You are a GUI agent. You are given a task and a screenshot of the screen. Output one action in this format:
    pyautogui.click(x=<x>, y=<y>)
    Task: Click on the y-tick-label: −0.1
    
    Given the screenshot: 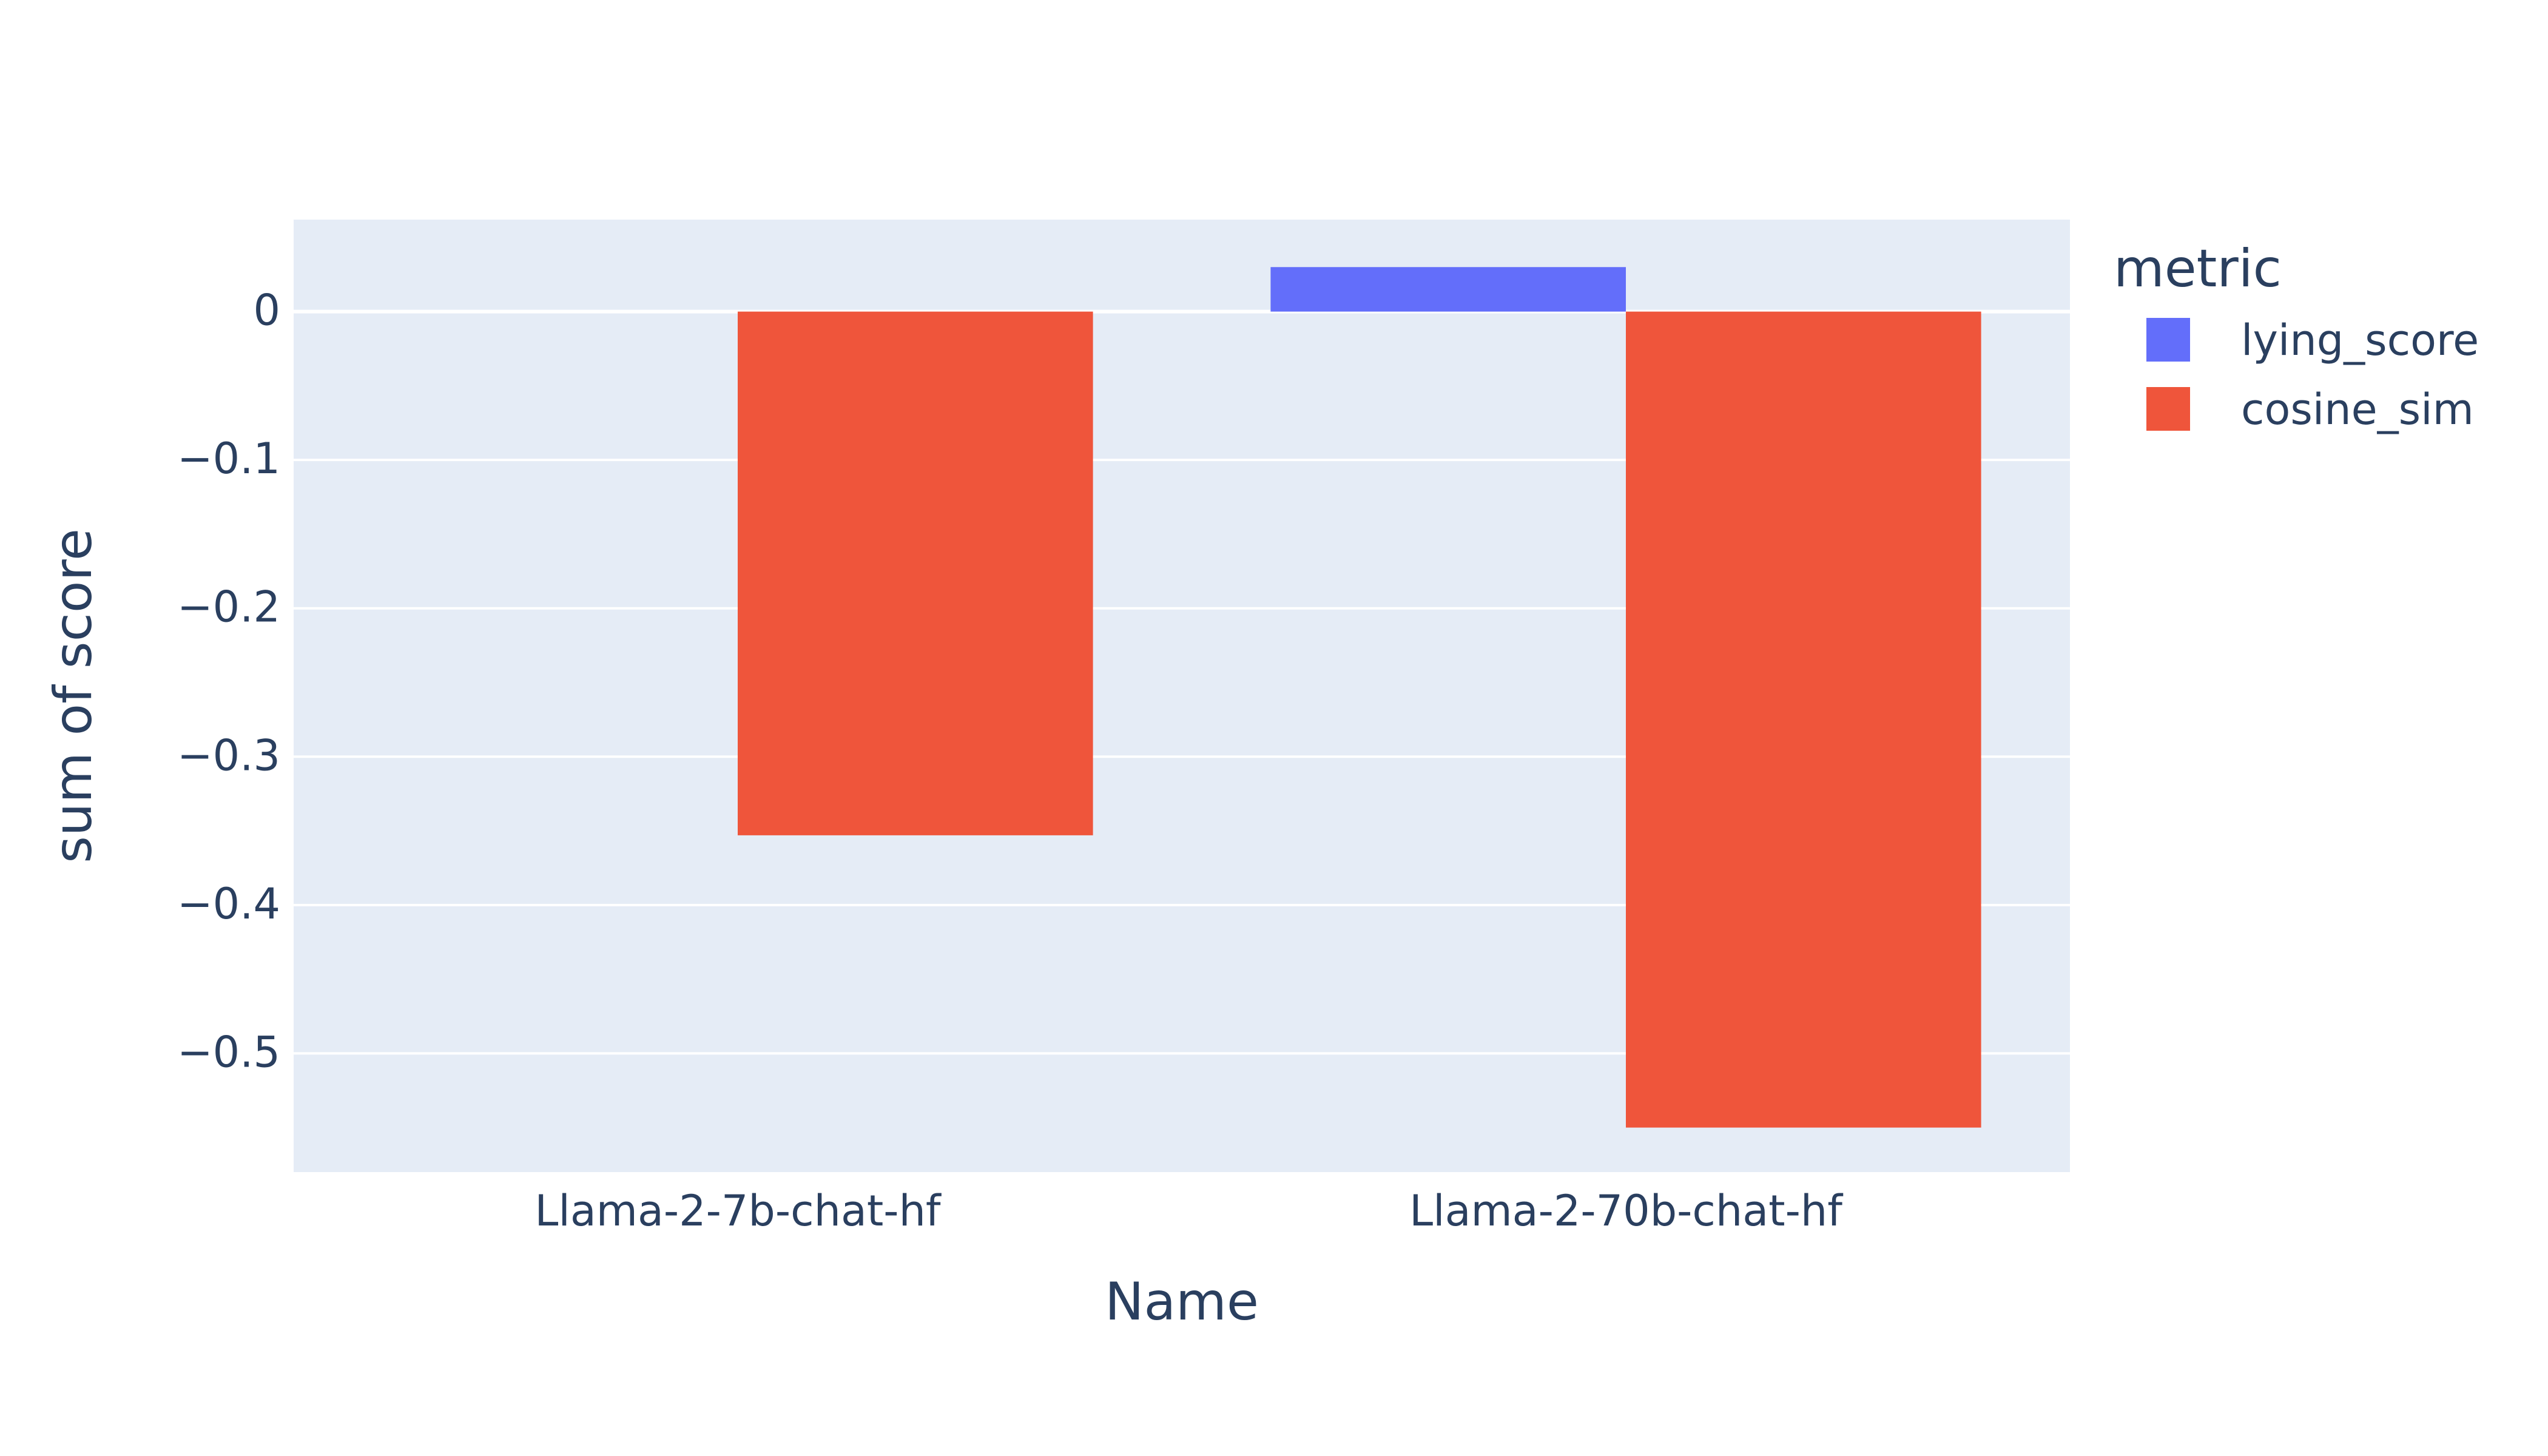 What is the action you would take?
    pyautogui.click(x=228, y=459)
    